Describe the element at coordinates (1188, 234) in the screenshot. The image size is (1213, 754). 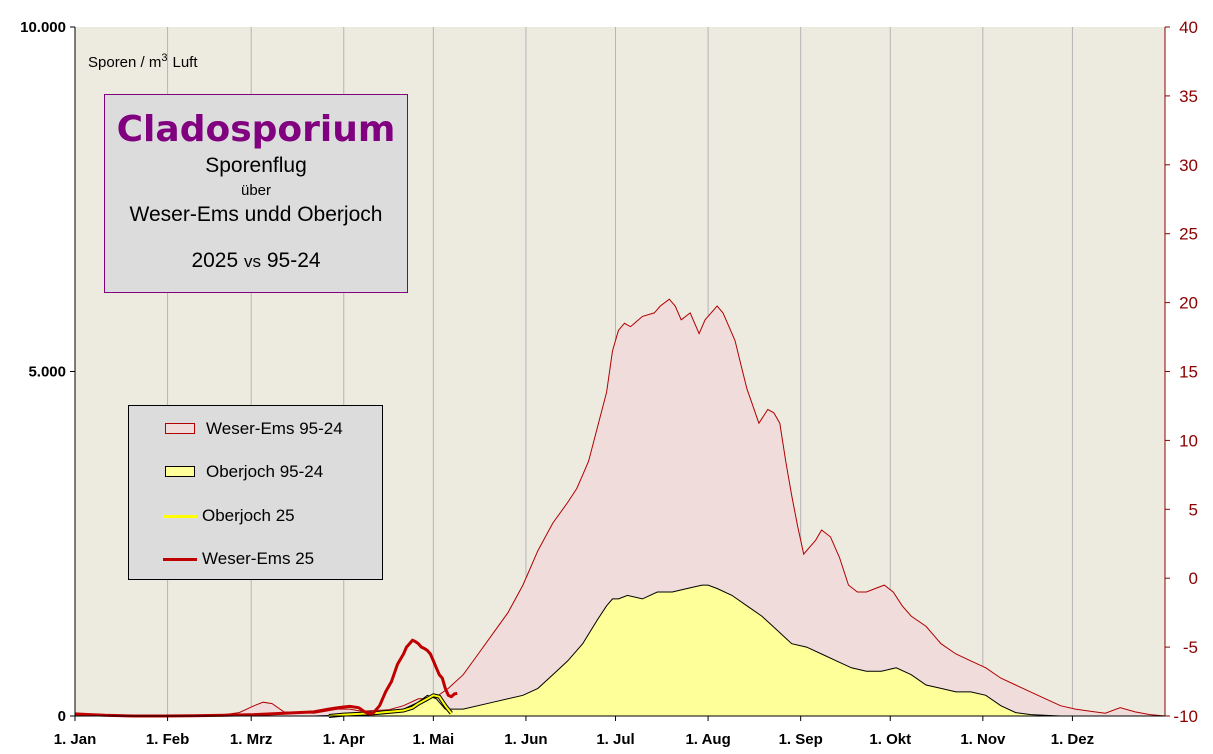
I see `y-right-tick-label: 25` at that location.